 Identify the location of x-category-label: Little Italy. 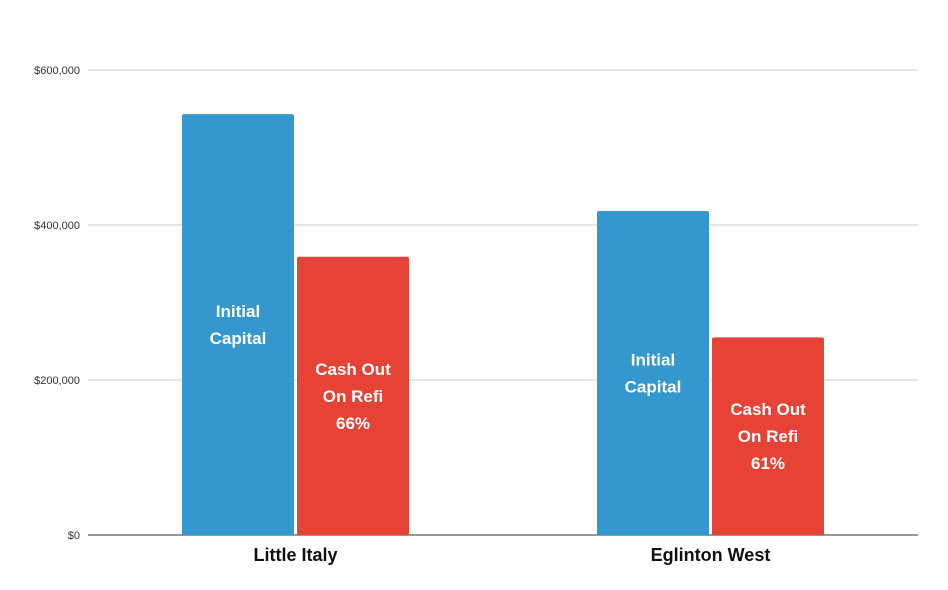
(295, 555).